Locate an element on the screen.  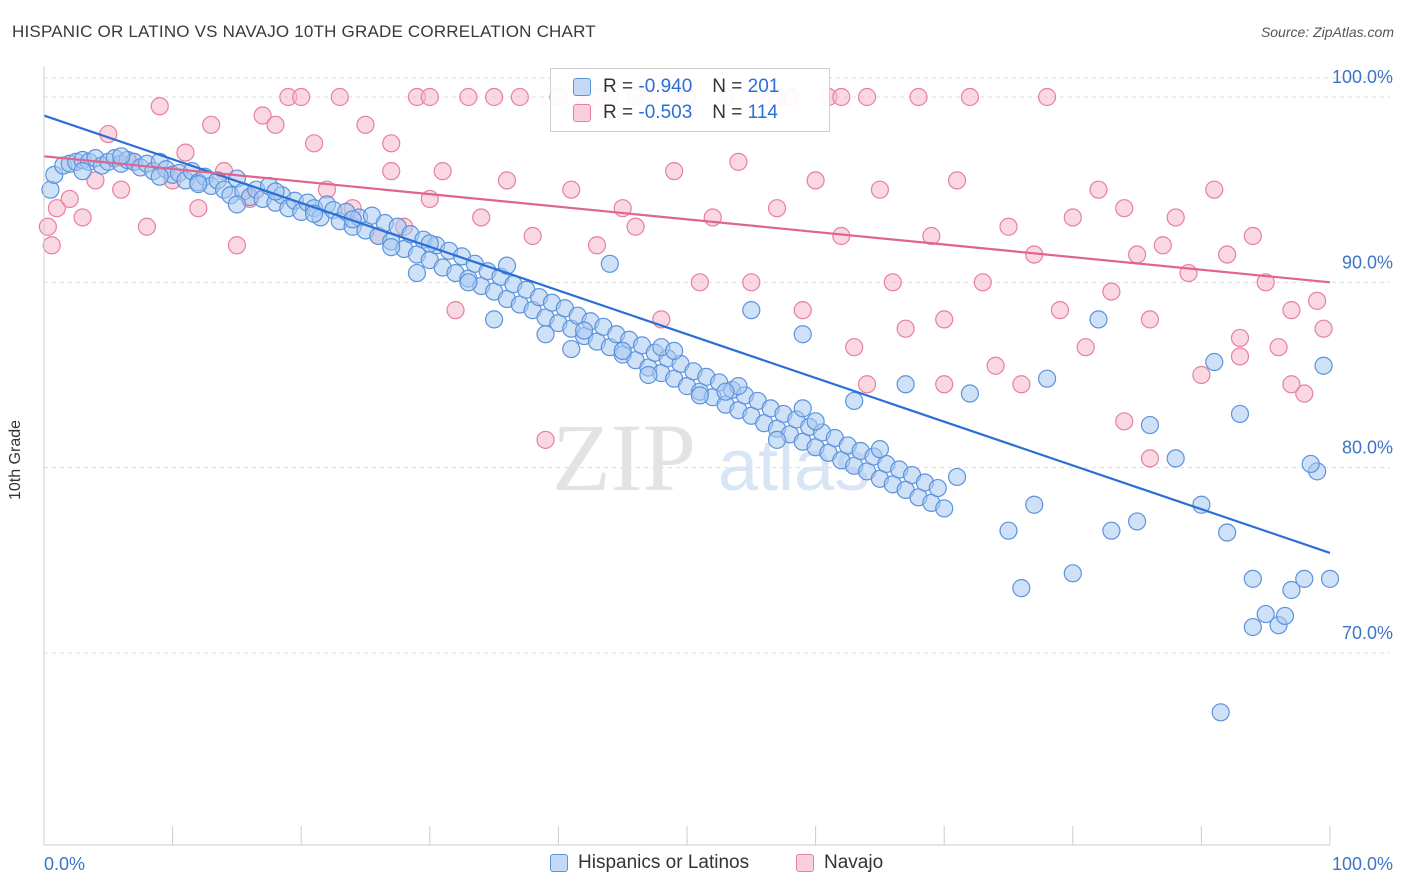
legend-swatch-pink is located at coordinates (582, 113).